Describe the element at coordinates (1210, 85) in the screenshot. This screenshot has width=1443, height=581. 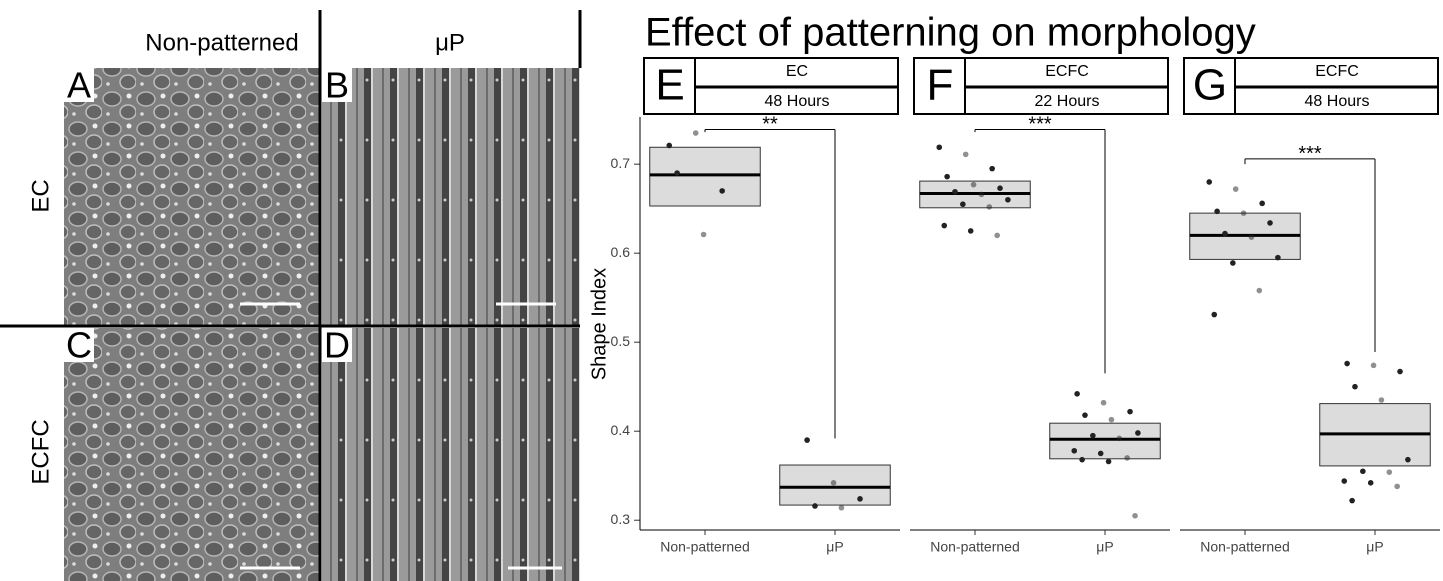
I see `facet-letter: G` at that location.